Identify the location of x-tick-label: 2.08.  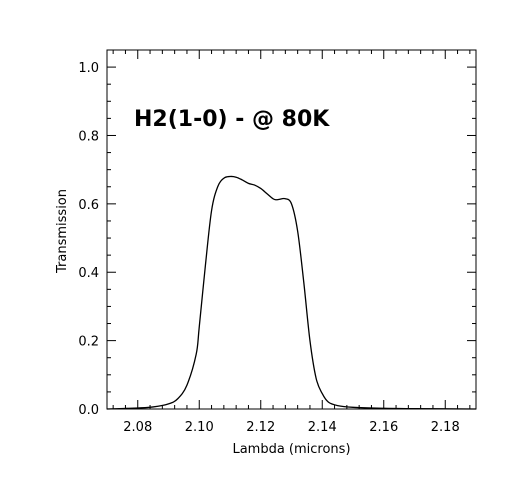
(137, 427).